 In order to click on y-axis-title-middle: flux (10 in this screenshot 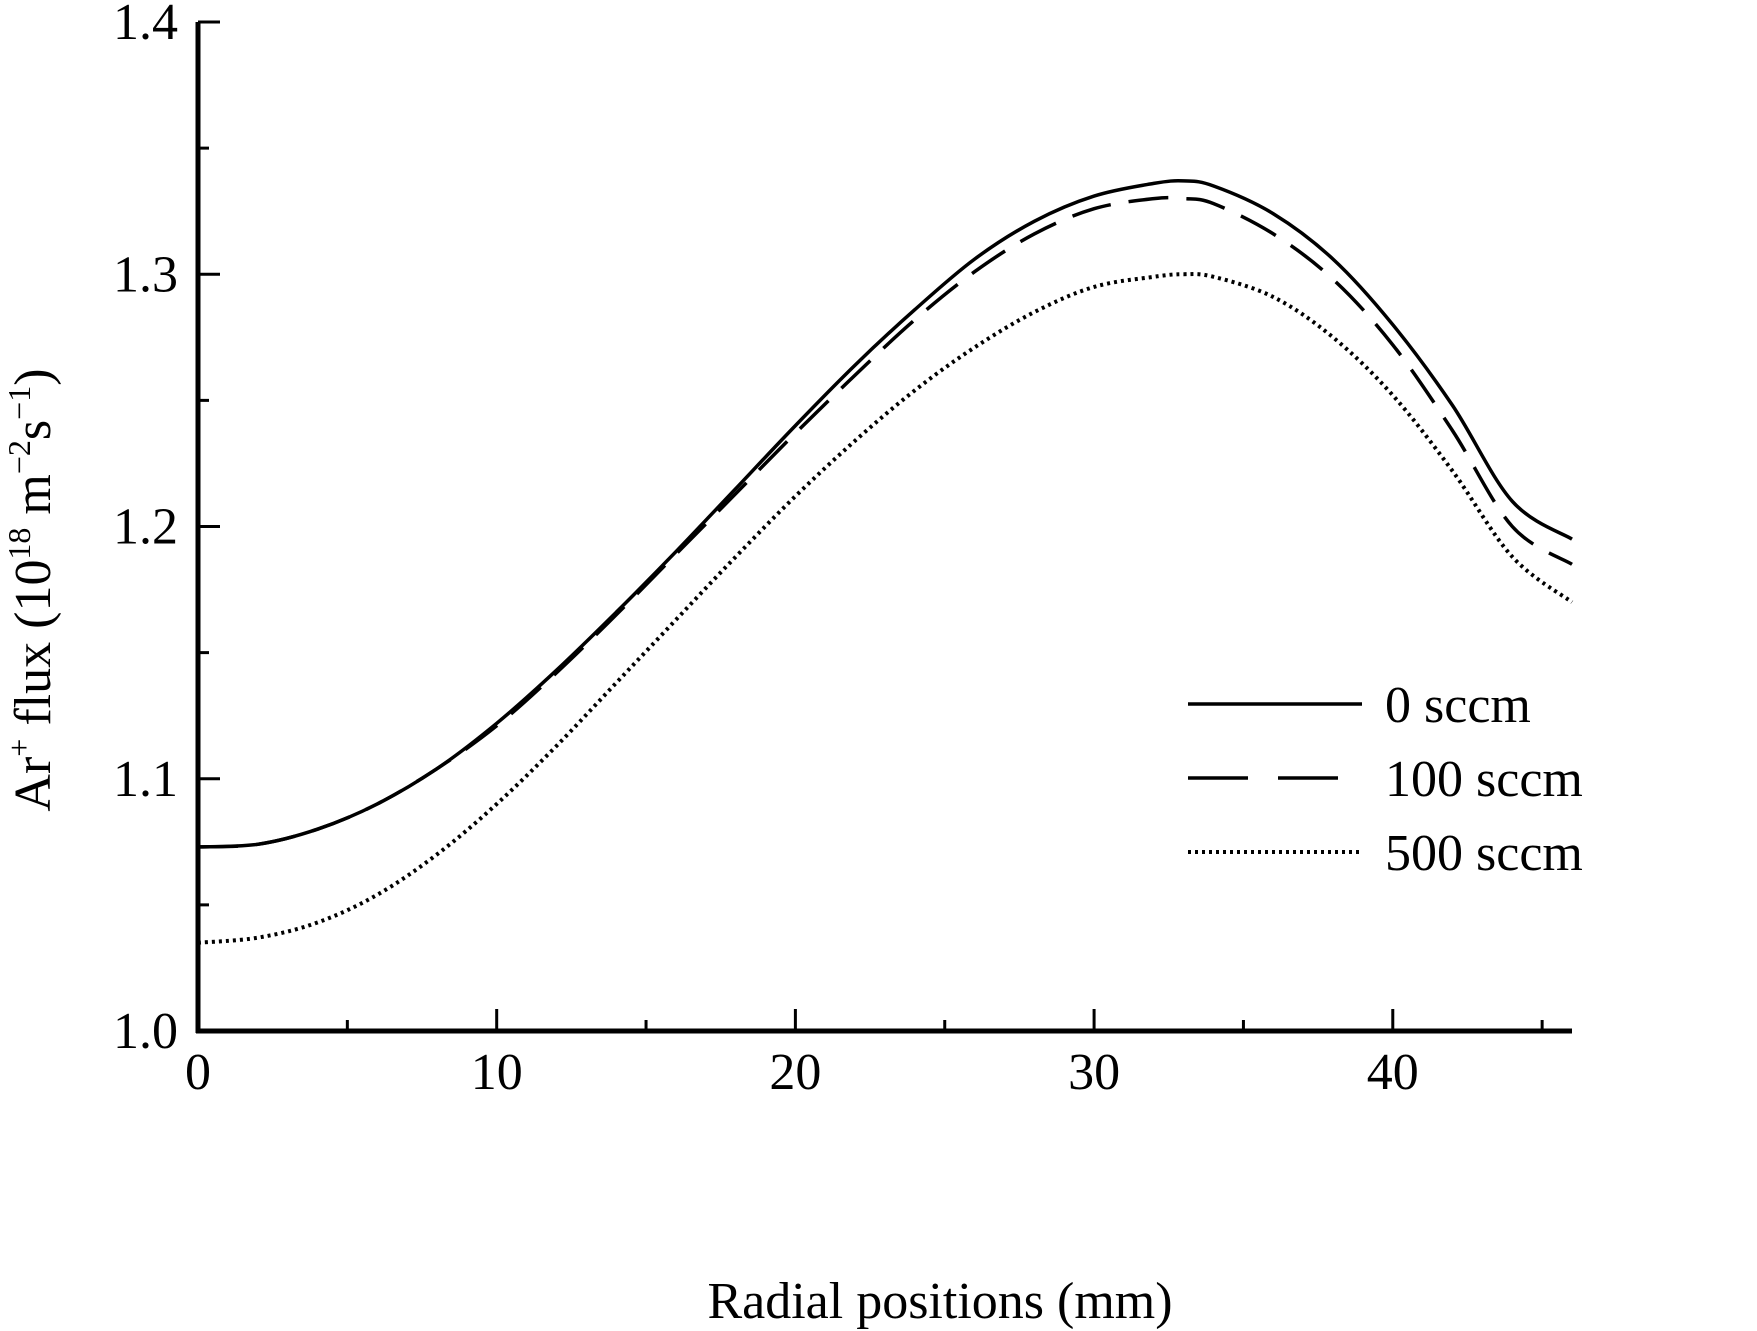, I will do `click(33, 649)`.